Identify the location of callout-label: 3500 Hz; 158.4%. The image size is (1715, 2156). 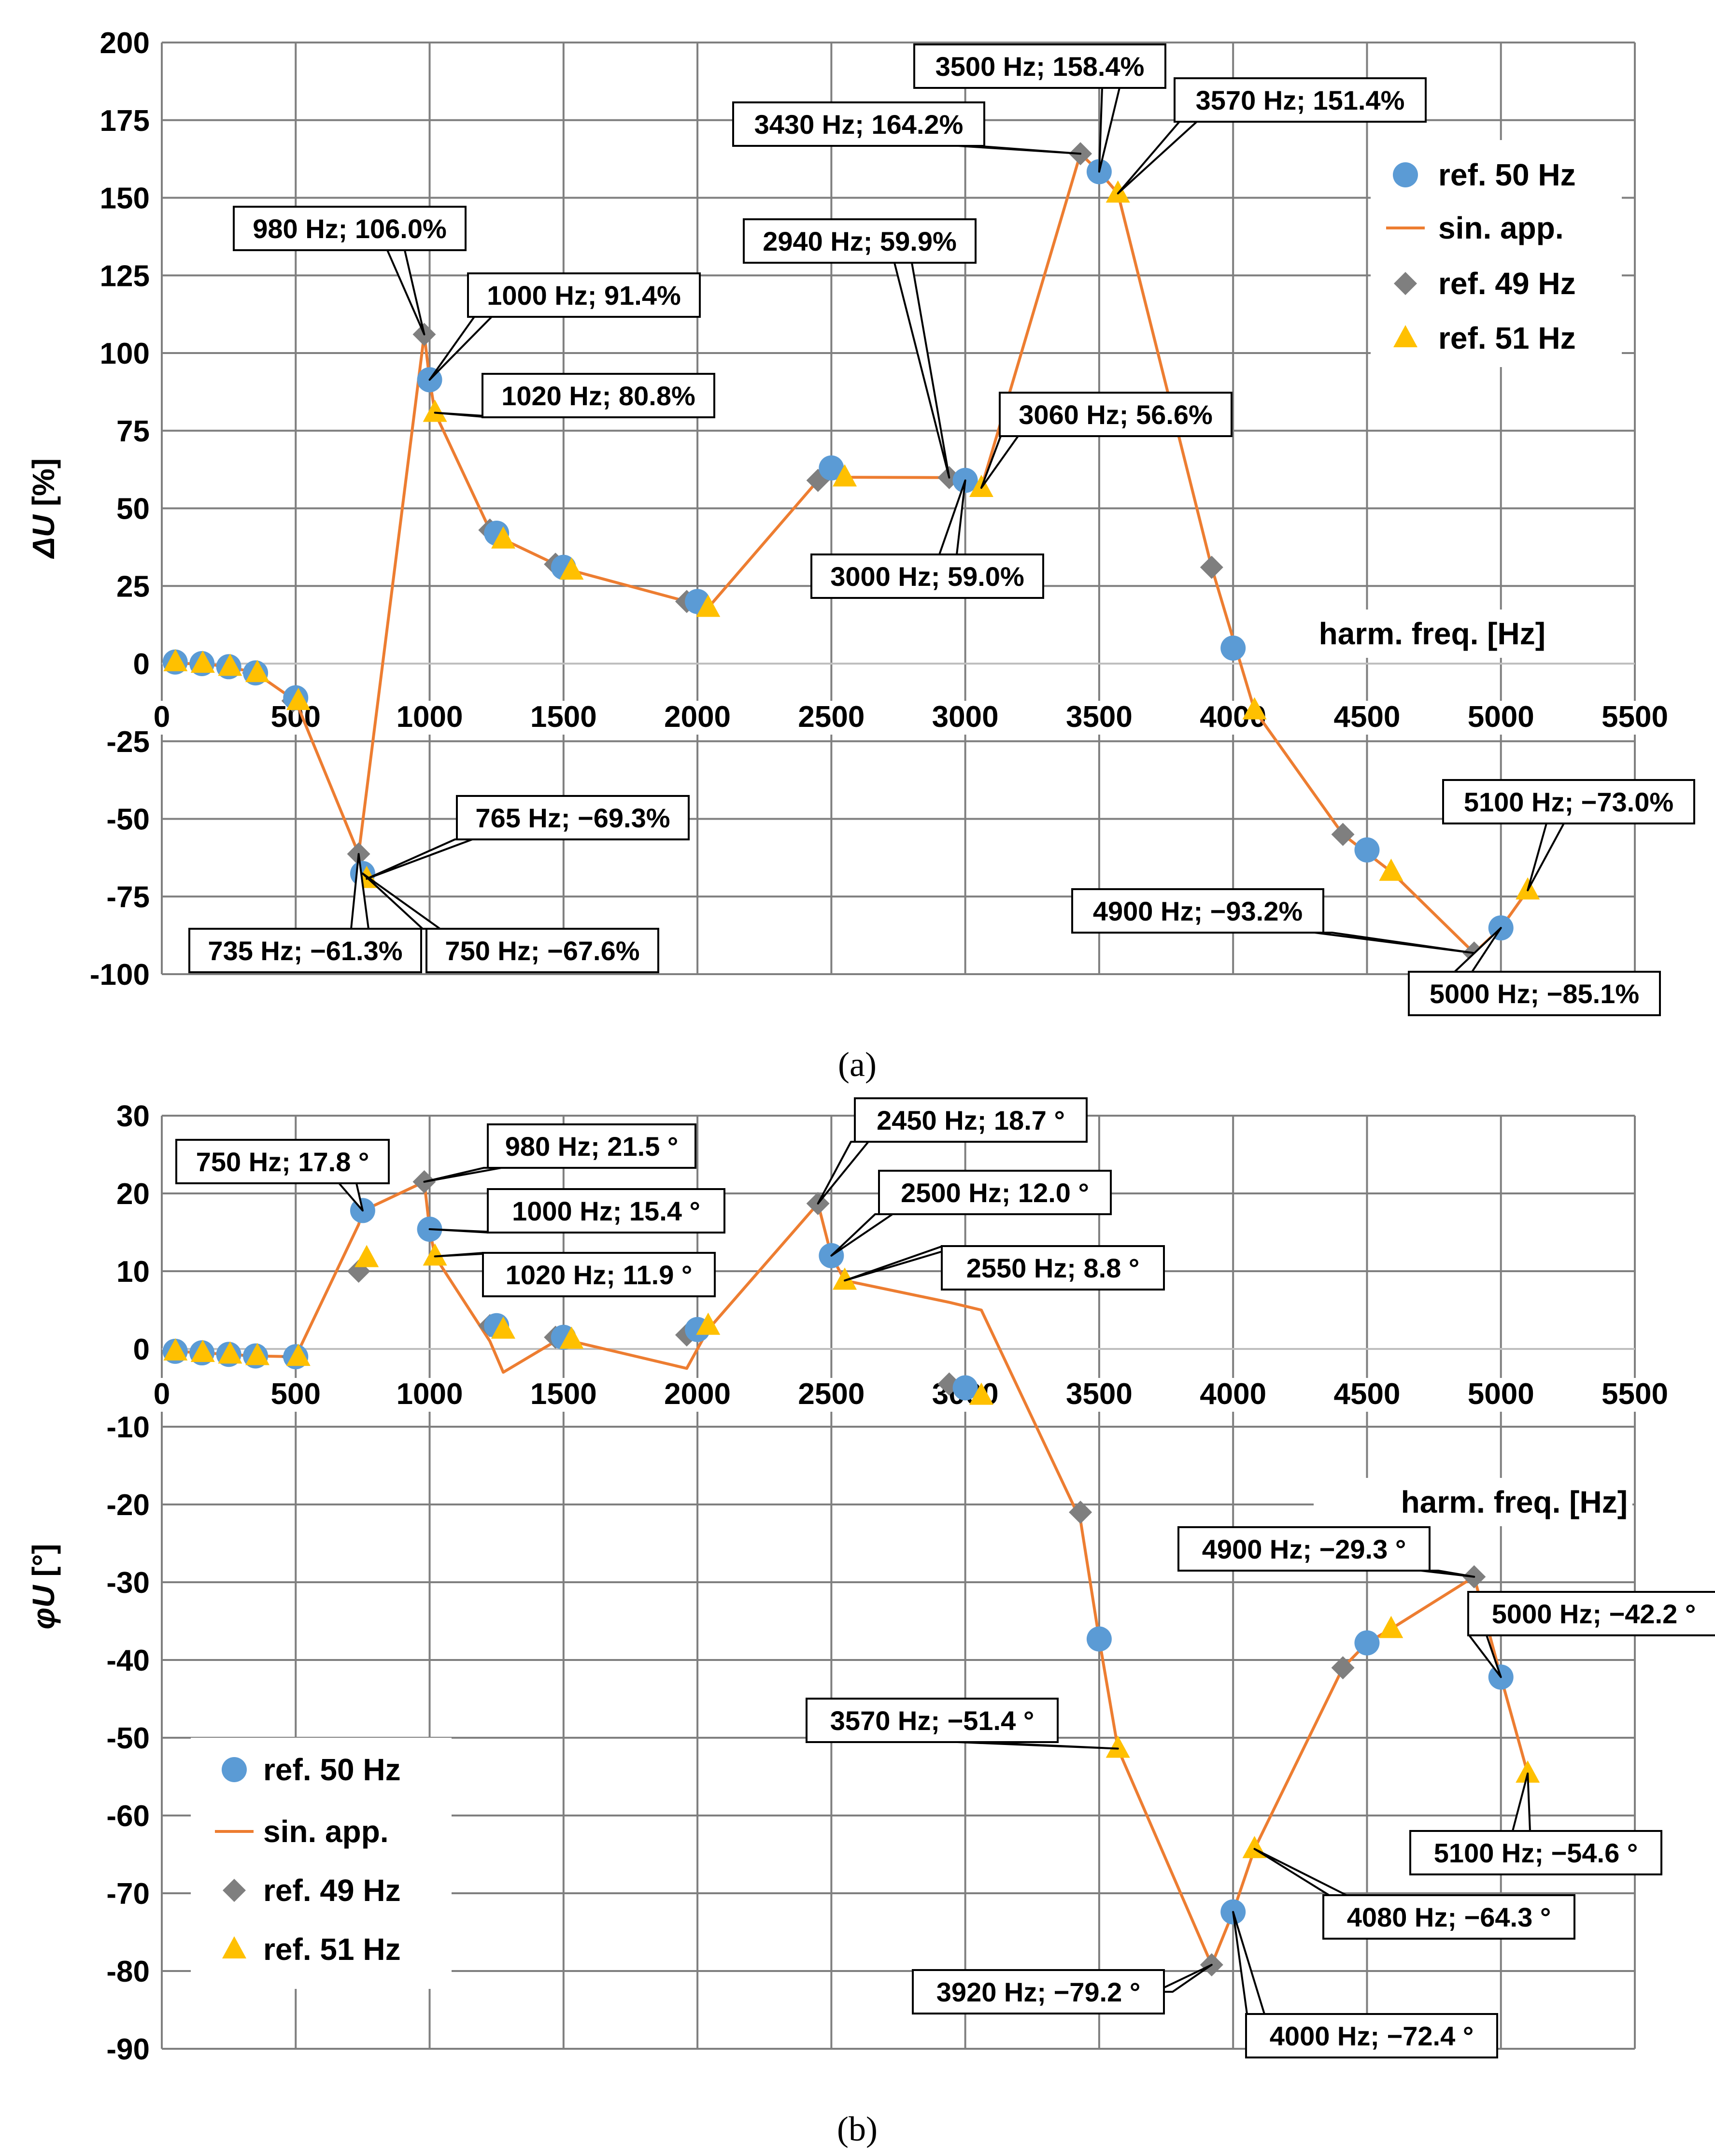
(1040, 66).